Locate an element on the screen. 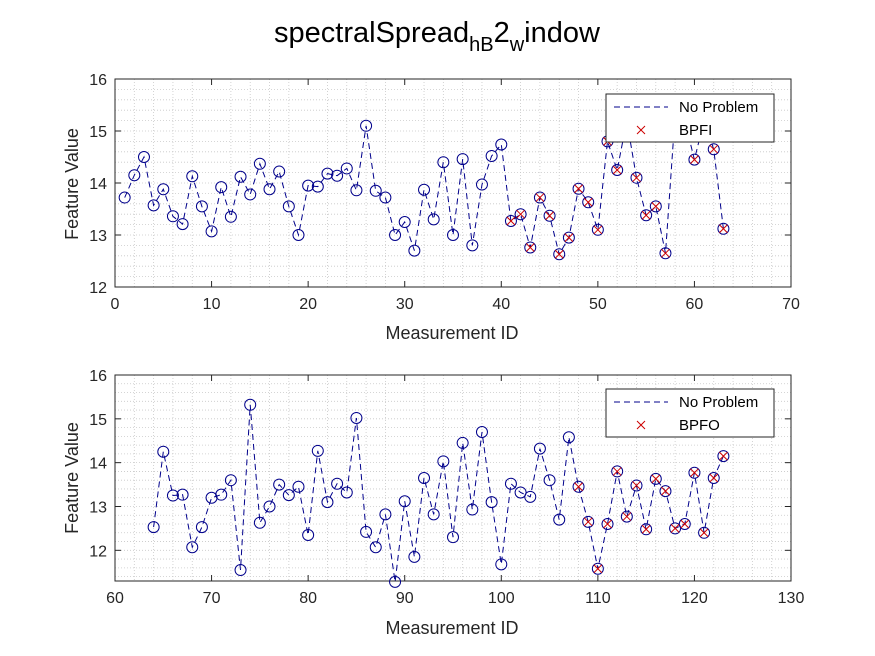  legend-label-bpfi: BPFI is located at coordinates (695, 130).